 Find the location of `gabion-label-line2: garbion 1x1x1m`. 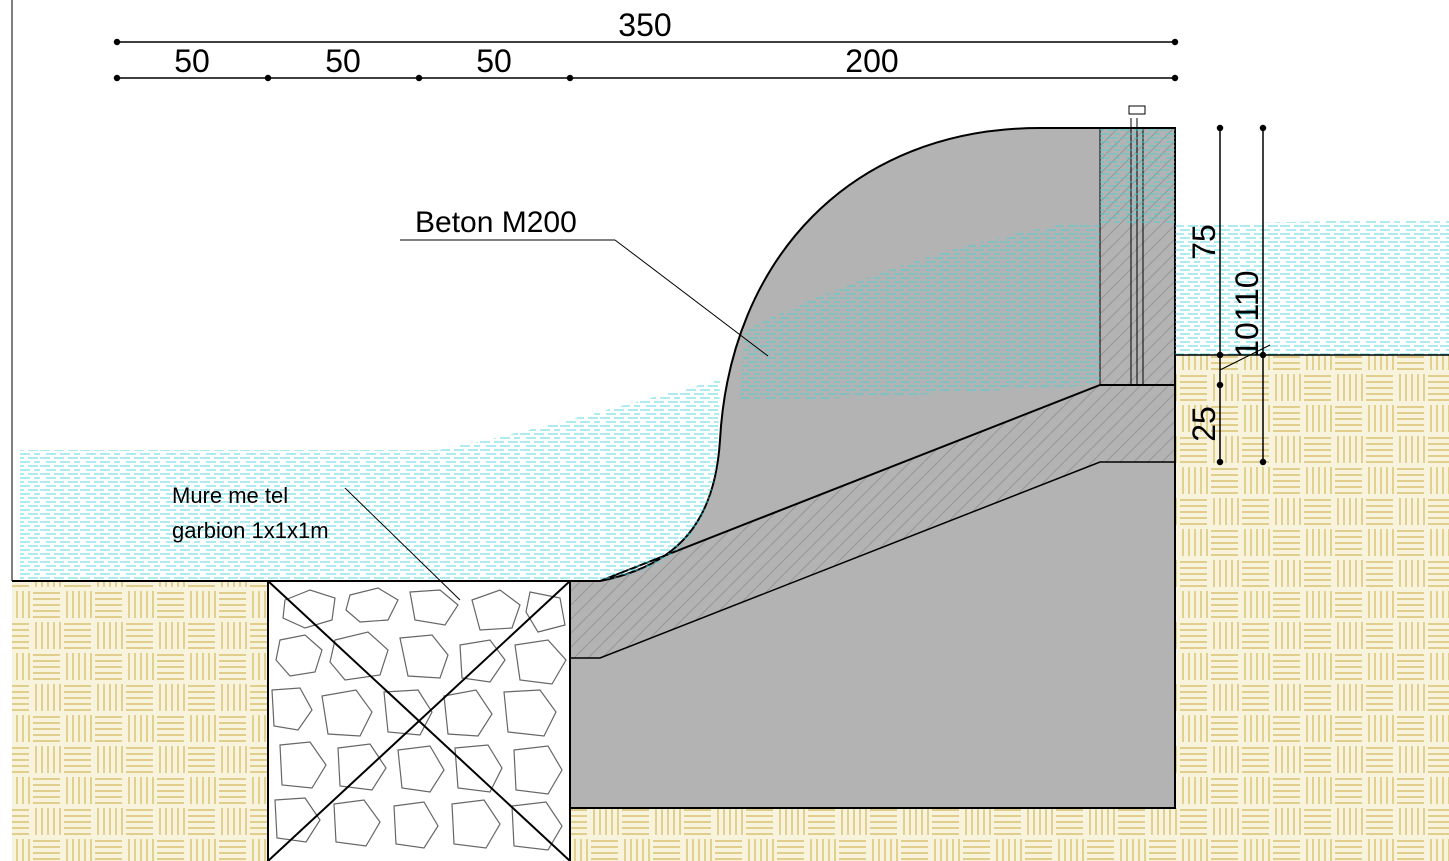

gabion-label-line2: garbion 1x1x1m is located at coordinates (250, 530).